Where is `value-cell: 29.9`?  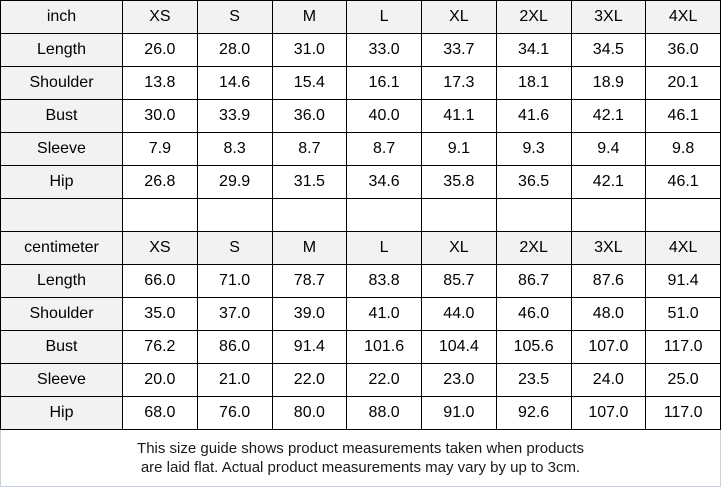
value-cell: 29.9 is located at coordinates (234, 182).